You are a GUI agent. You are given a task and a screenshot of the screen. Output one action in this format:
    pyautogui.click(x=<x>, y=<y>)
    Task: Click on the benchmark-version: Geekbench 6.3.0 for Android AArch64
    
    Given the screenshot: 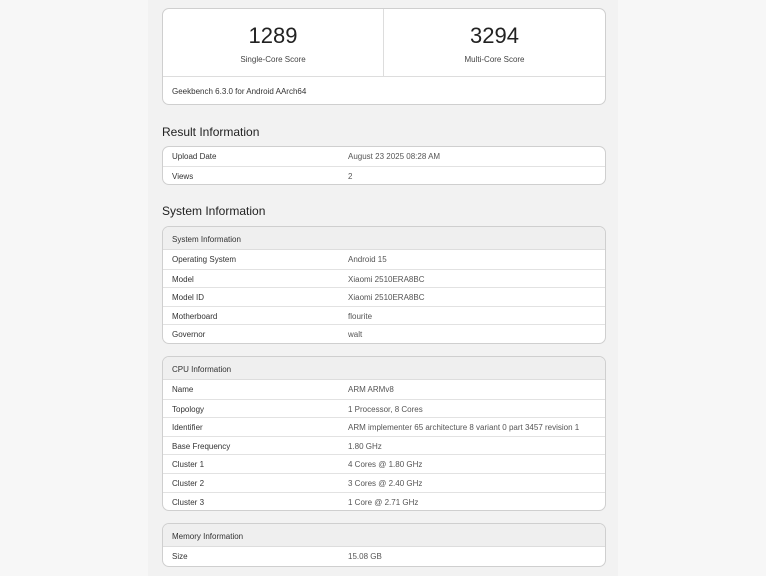 What is the action you would take?
    pyautogui.click(x=384, y=86)
    